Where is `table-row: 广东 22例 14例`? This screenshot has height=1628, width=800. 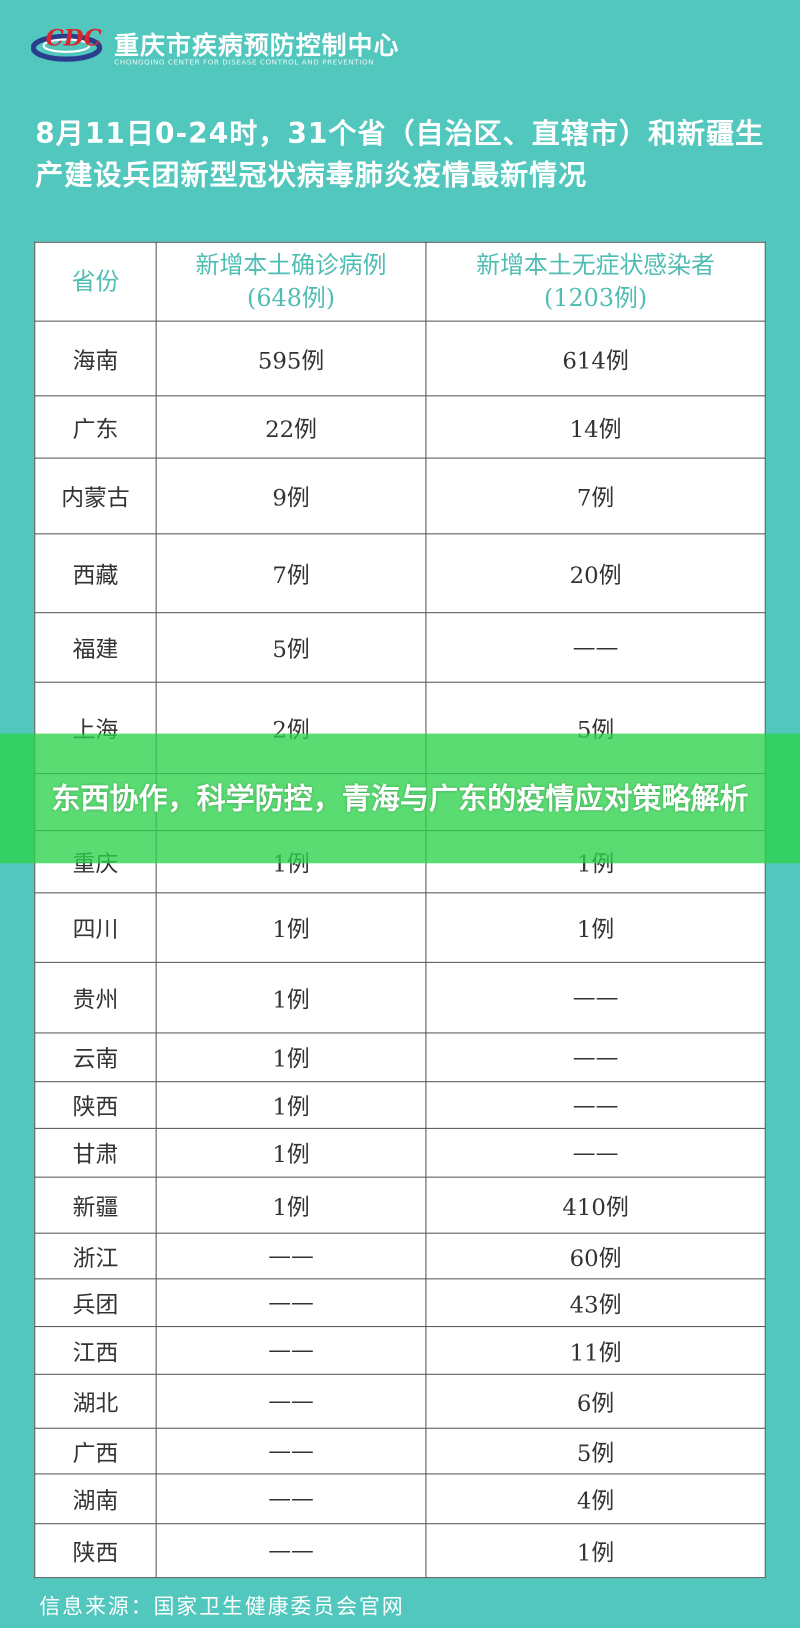
table-row: 广东 22例 14例 is located at coordinates (400, 427).